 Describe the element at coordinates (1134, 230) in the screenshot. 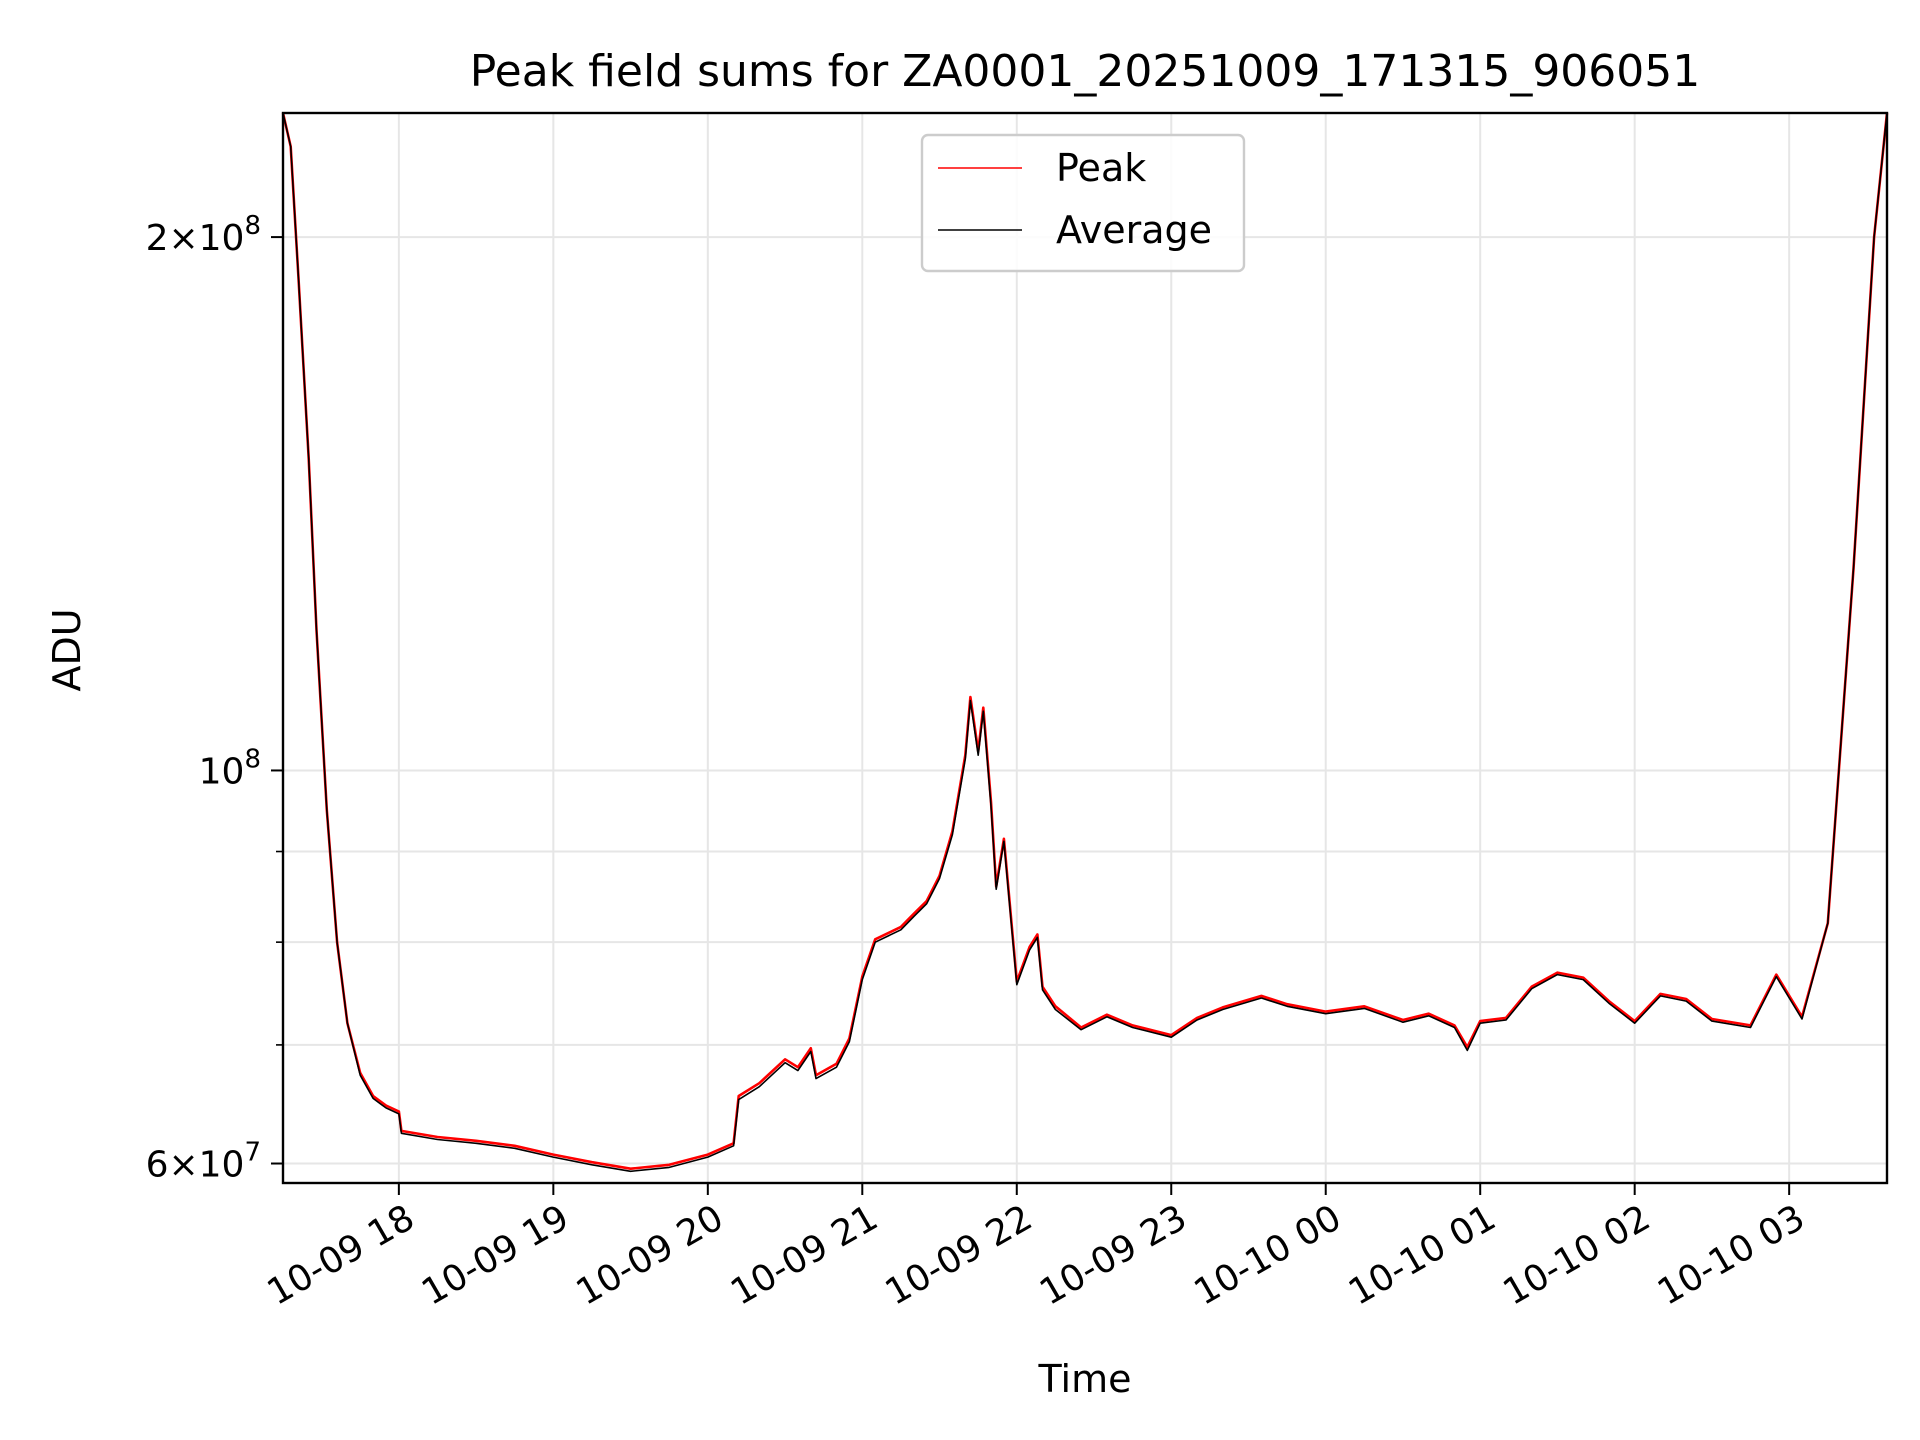

I see `legend-entry-average: Average` at that location.